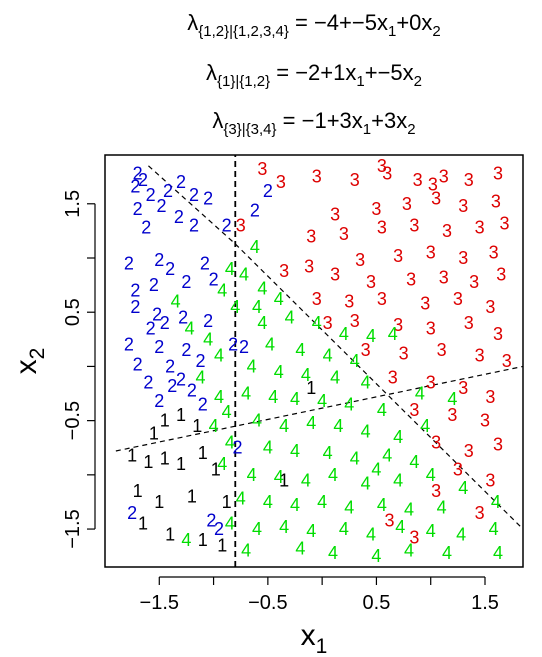 The height and width of the screenshot is (657, 542). Describe the element at coordinates (267, 603) in the screenshot. I see `x-tick-label: −0.5` at that location.